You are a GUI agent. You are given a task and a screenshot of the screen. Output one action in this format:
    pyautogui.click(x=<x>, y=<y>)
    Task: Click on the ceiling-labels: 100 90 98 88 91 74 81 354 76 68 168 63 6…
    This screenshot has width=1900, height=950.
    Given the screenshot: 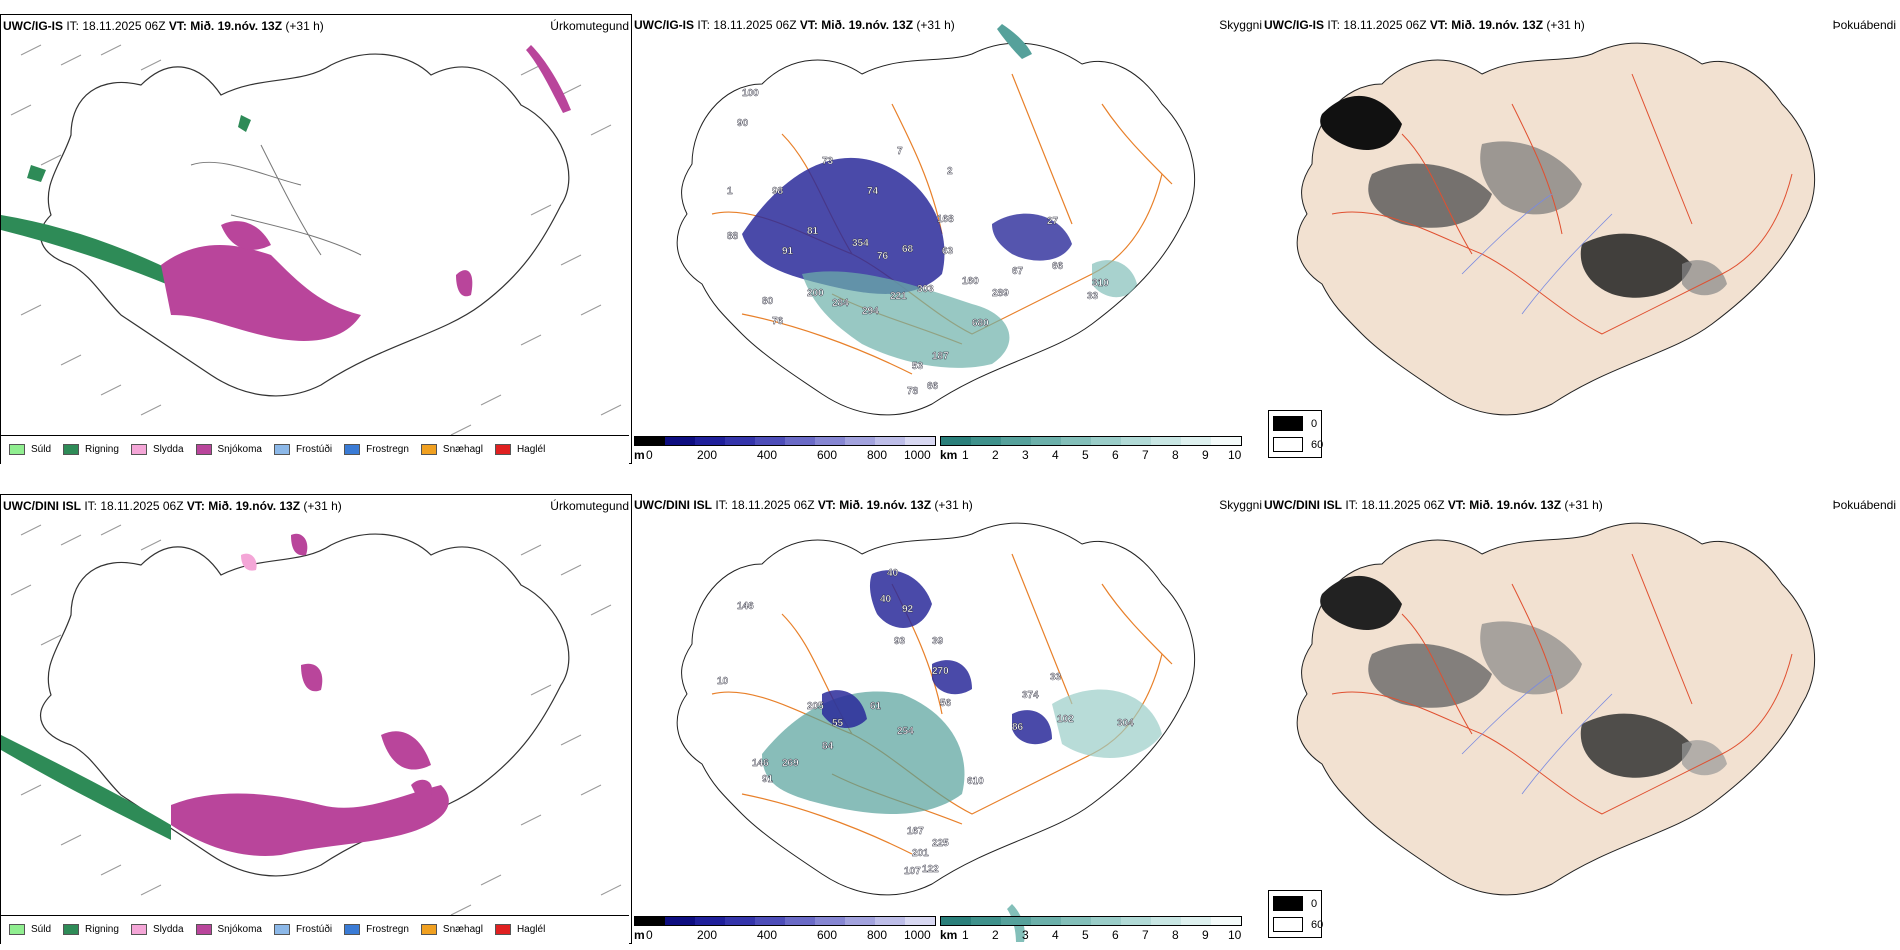 What is the action you would take?
    pyautogui.click(x=918, y=242)
    